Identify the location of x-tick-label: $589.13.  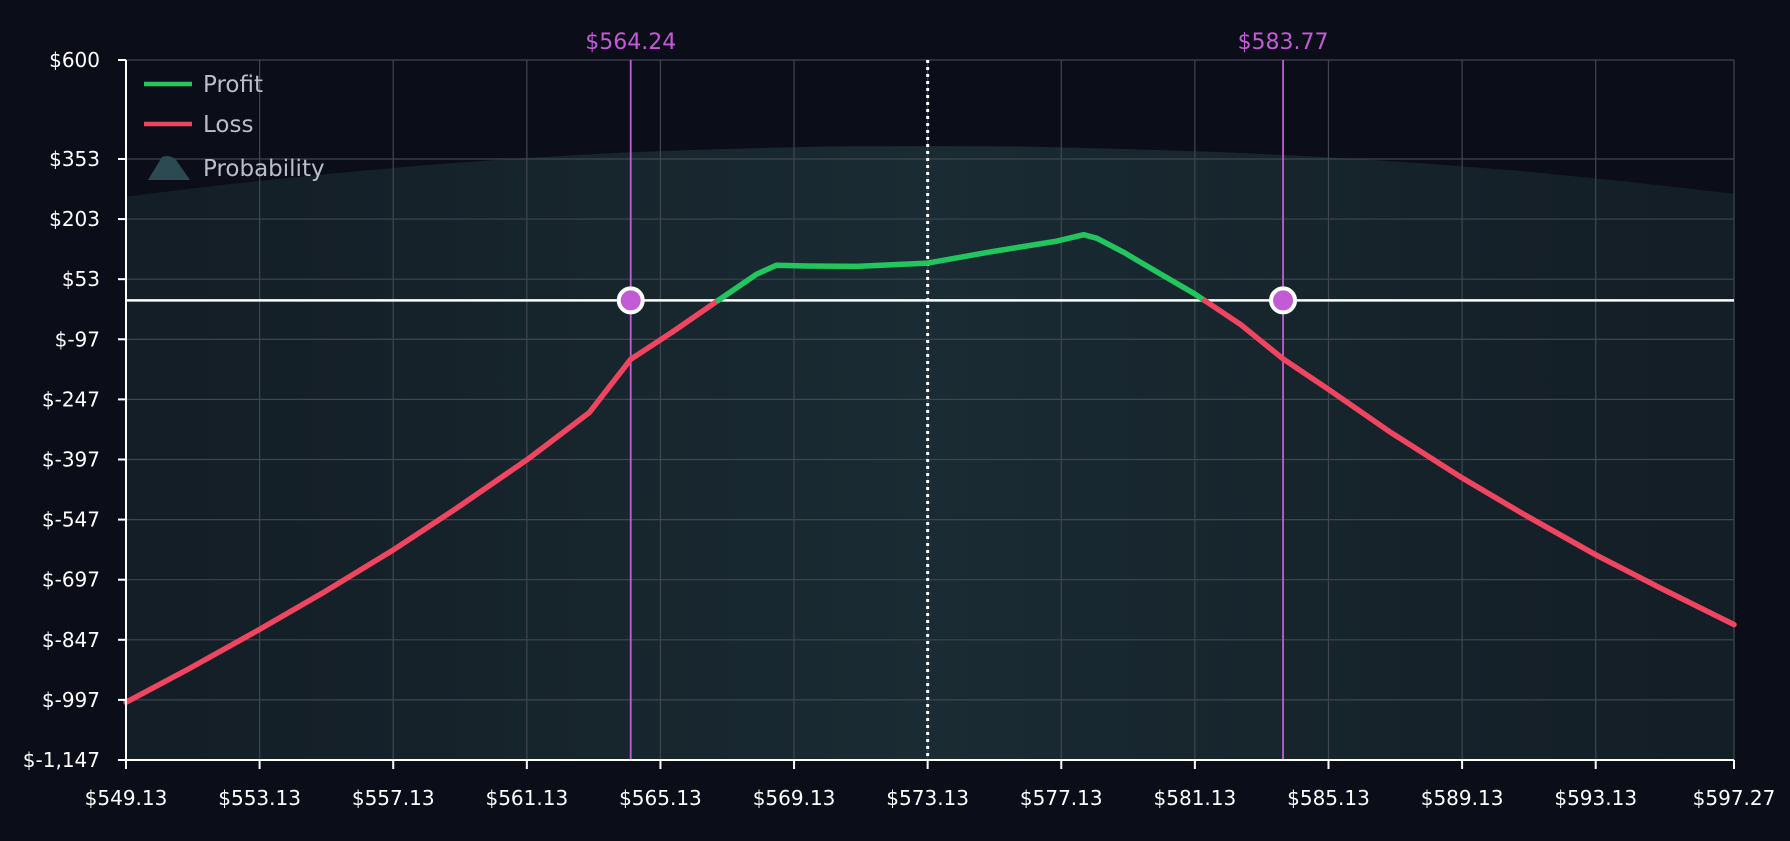
(1462, 798).